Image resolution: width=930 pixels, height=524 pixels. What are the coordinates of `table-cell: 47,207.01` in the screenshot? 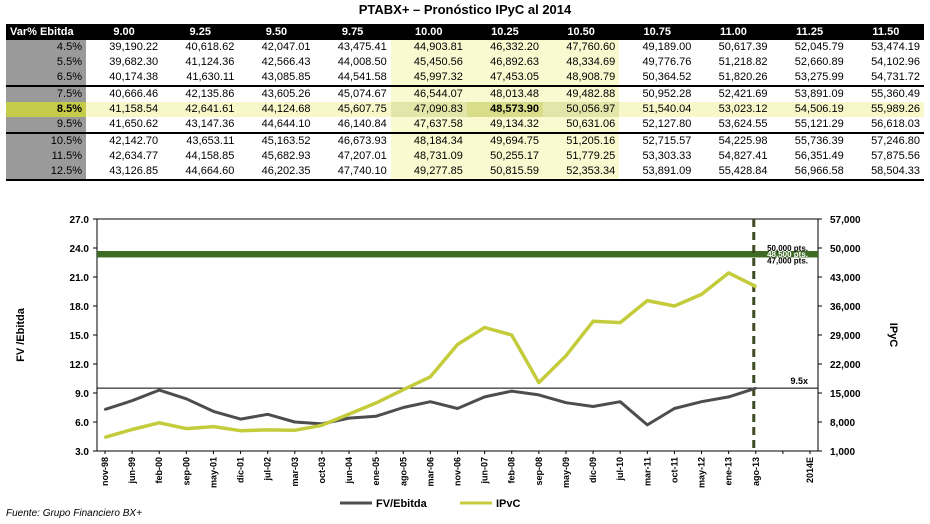 It's located at (362, 156).